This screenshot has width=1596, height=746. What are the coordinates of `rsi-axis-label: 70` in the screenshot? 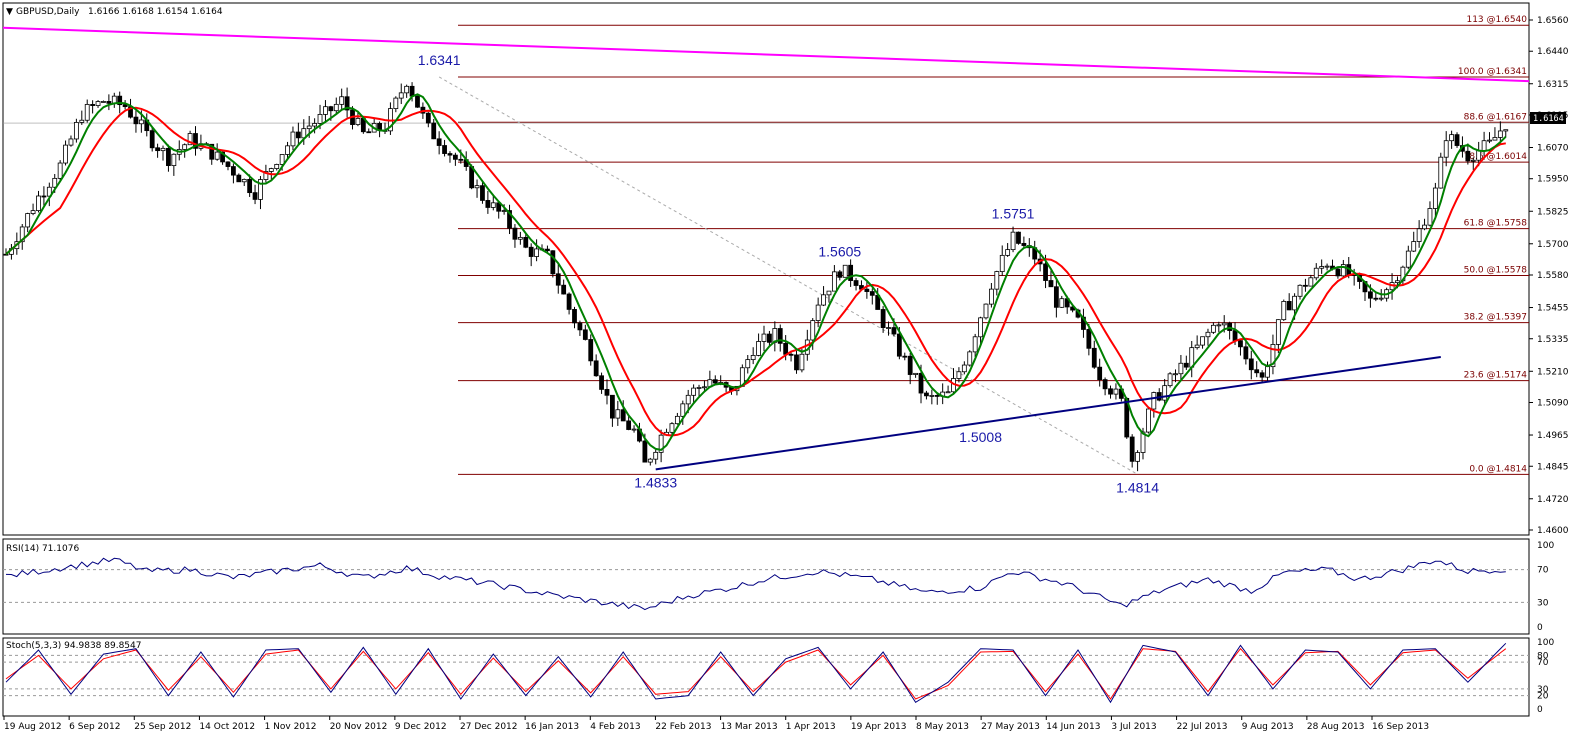 It's located at (1543, 571).